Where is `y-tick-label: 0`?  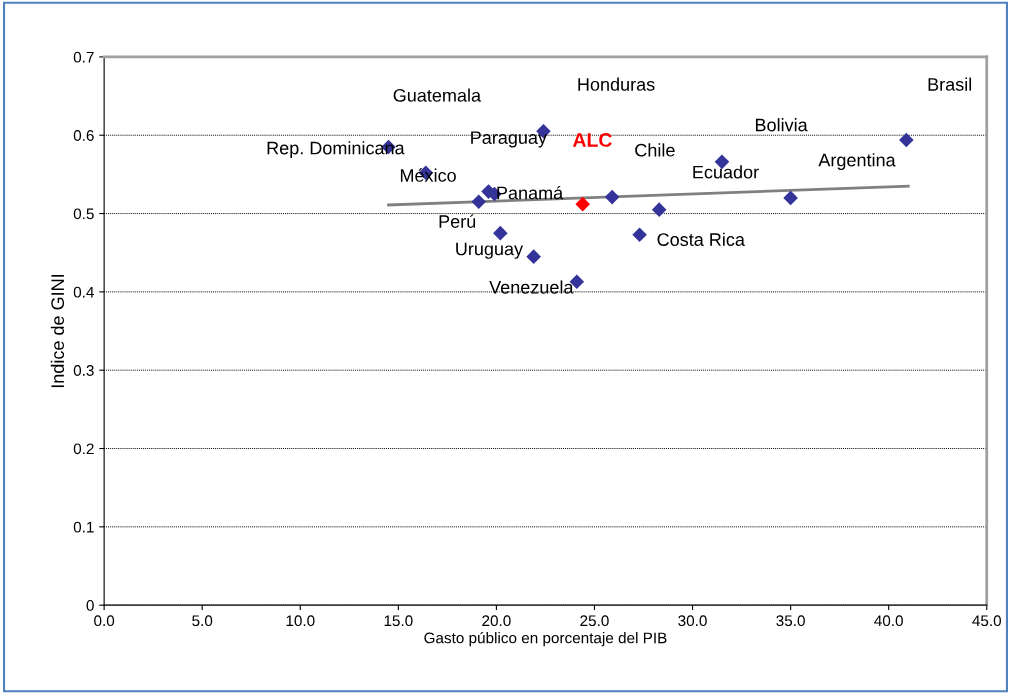 y-tick-label: 0 is located at coordinates (90, 605).